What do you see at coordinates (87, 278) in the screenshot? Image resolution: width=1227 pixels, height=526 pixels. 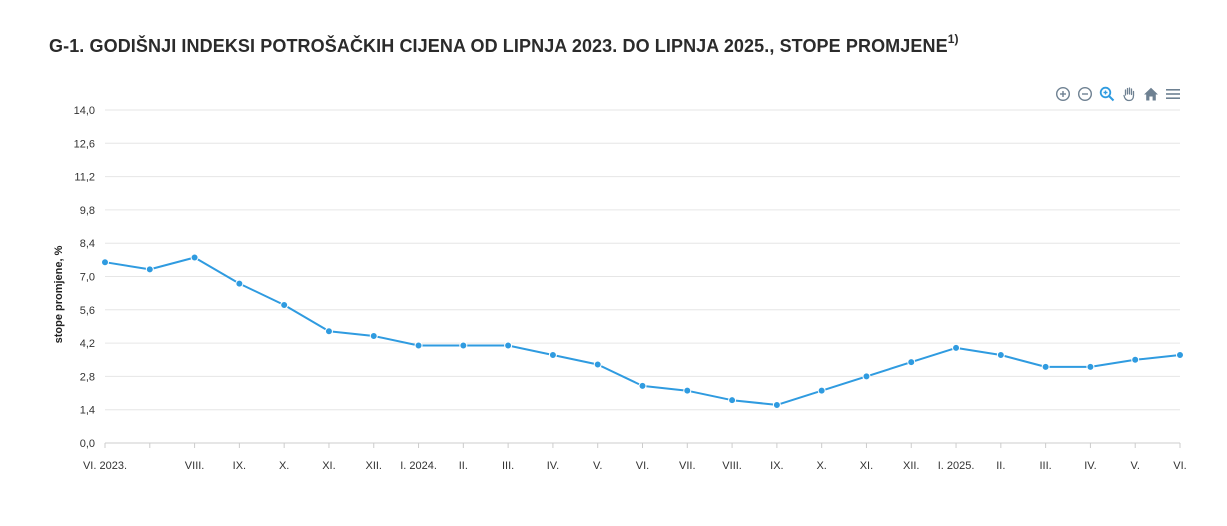 I see `y-tick-label: 7,0` at bounding box center [87, 278].